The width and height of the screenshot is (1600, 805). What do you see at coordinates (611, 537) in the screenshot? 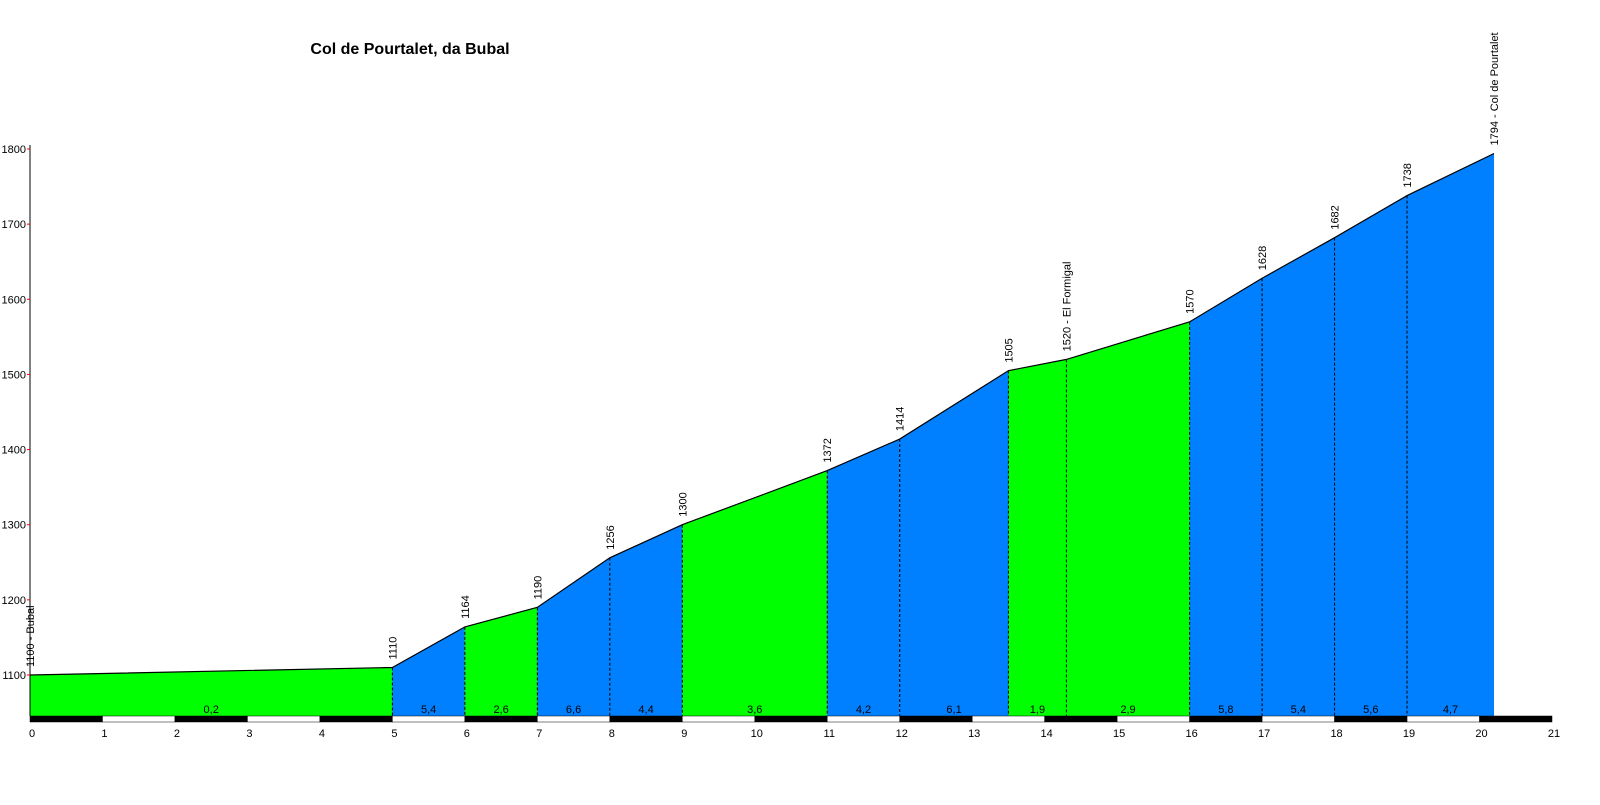
I see `point-label: 1256` at bounding box center [611, 537].